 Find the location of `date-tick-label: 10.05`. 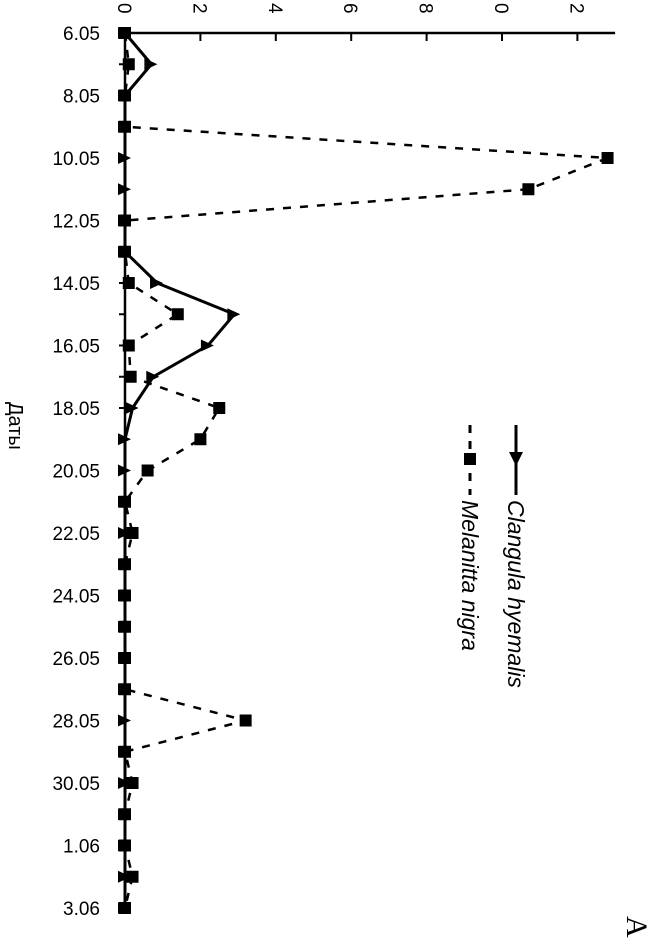

date-tick-label: 10.05 is located at coordinates (76, 159).